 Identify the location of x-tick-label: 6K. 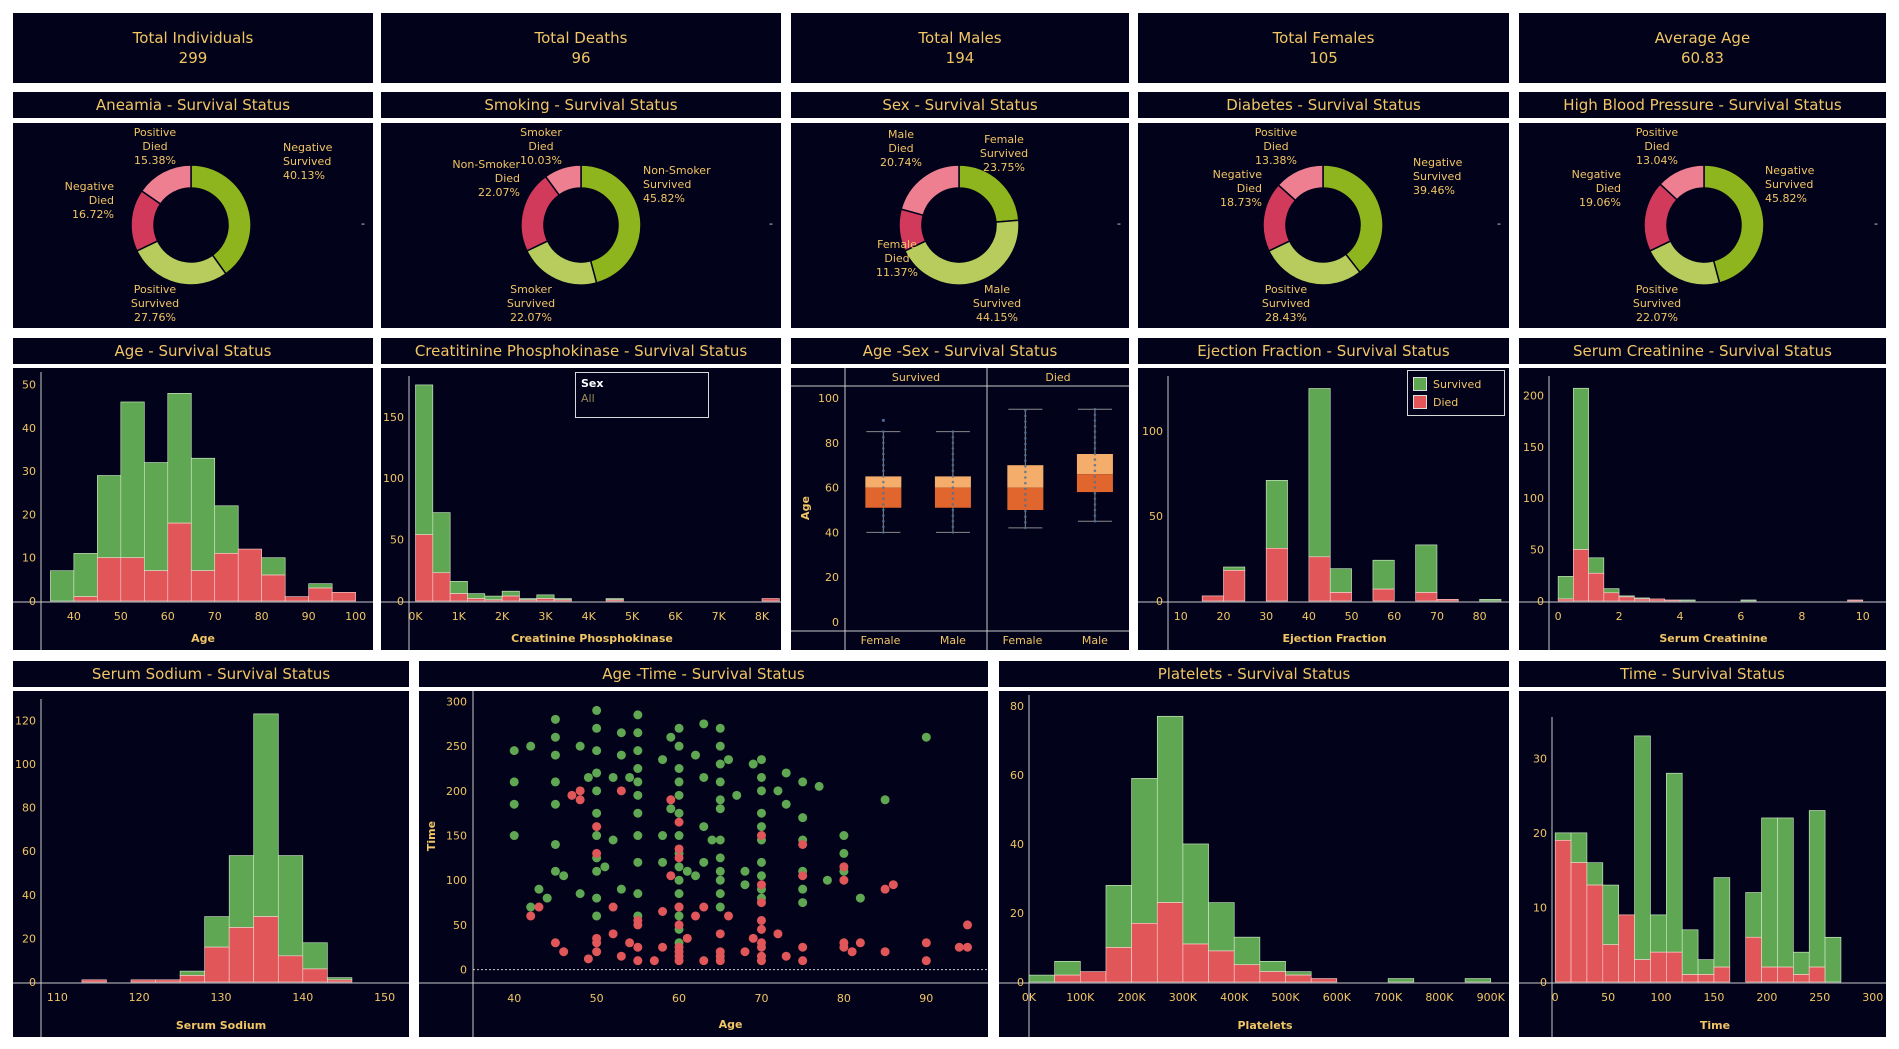
(675, 616).